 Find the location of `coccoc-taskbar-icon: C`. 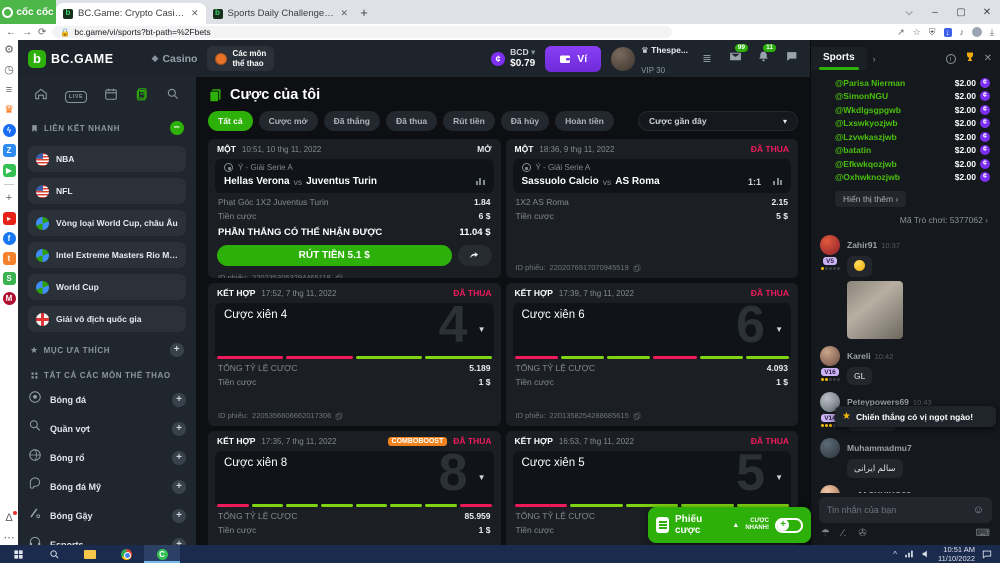

coccoc-taskbar-icon: C is located at coordinates (162, 554).